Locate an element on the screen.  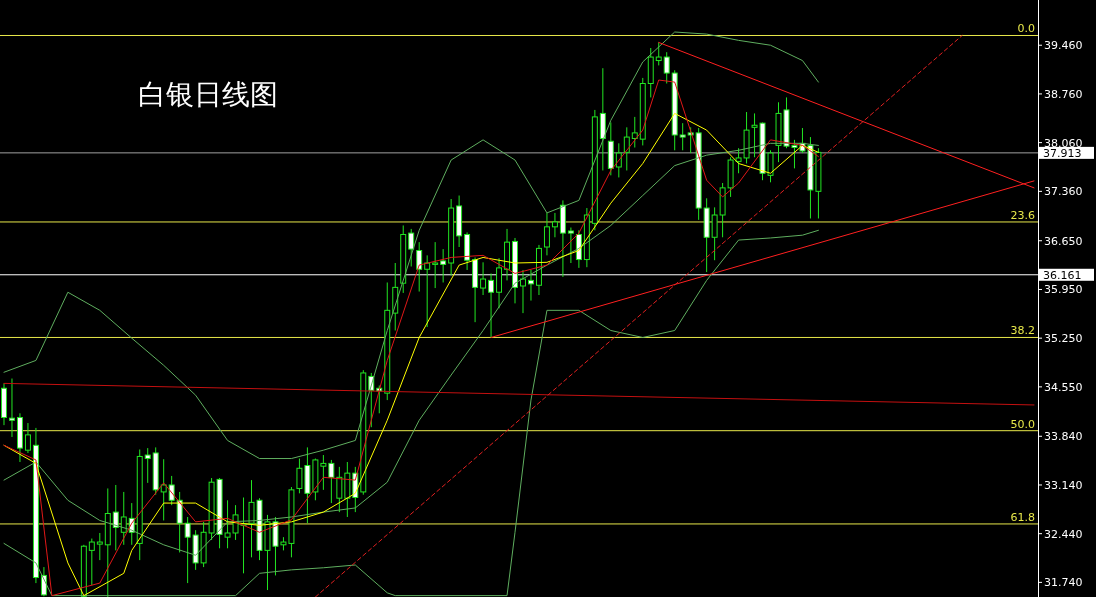
y-tick-label: 33.840 is located at coordinates (1063, 437).